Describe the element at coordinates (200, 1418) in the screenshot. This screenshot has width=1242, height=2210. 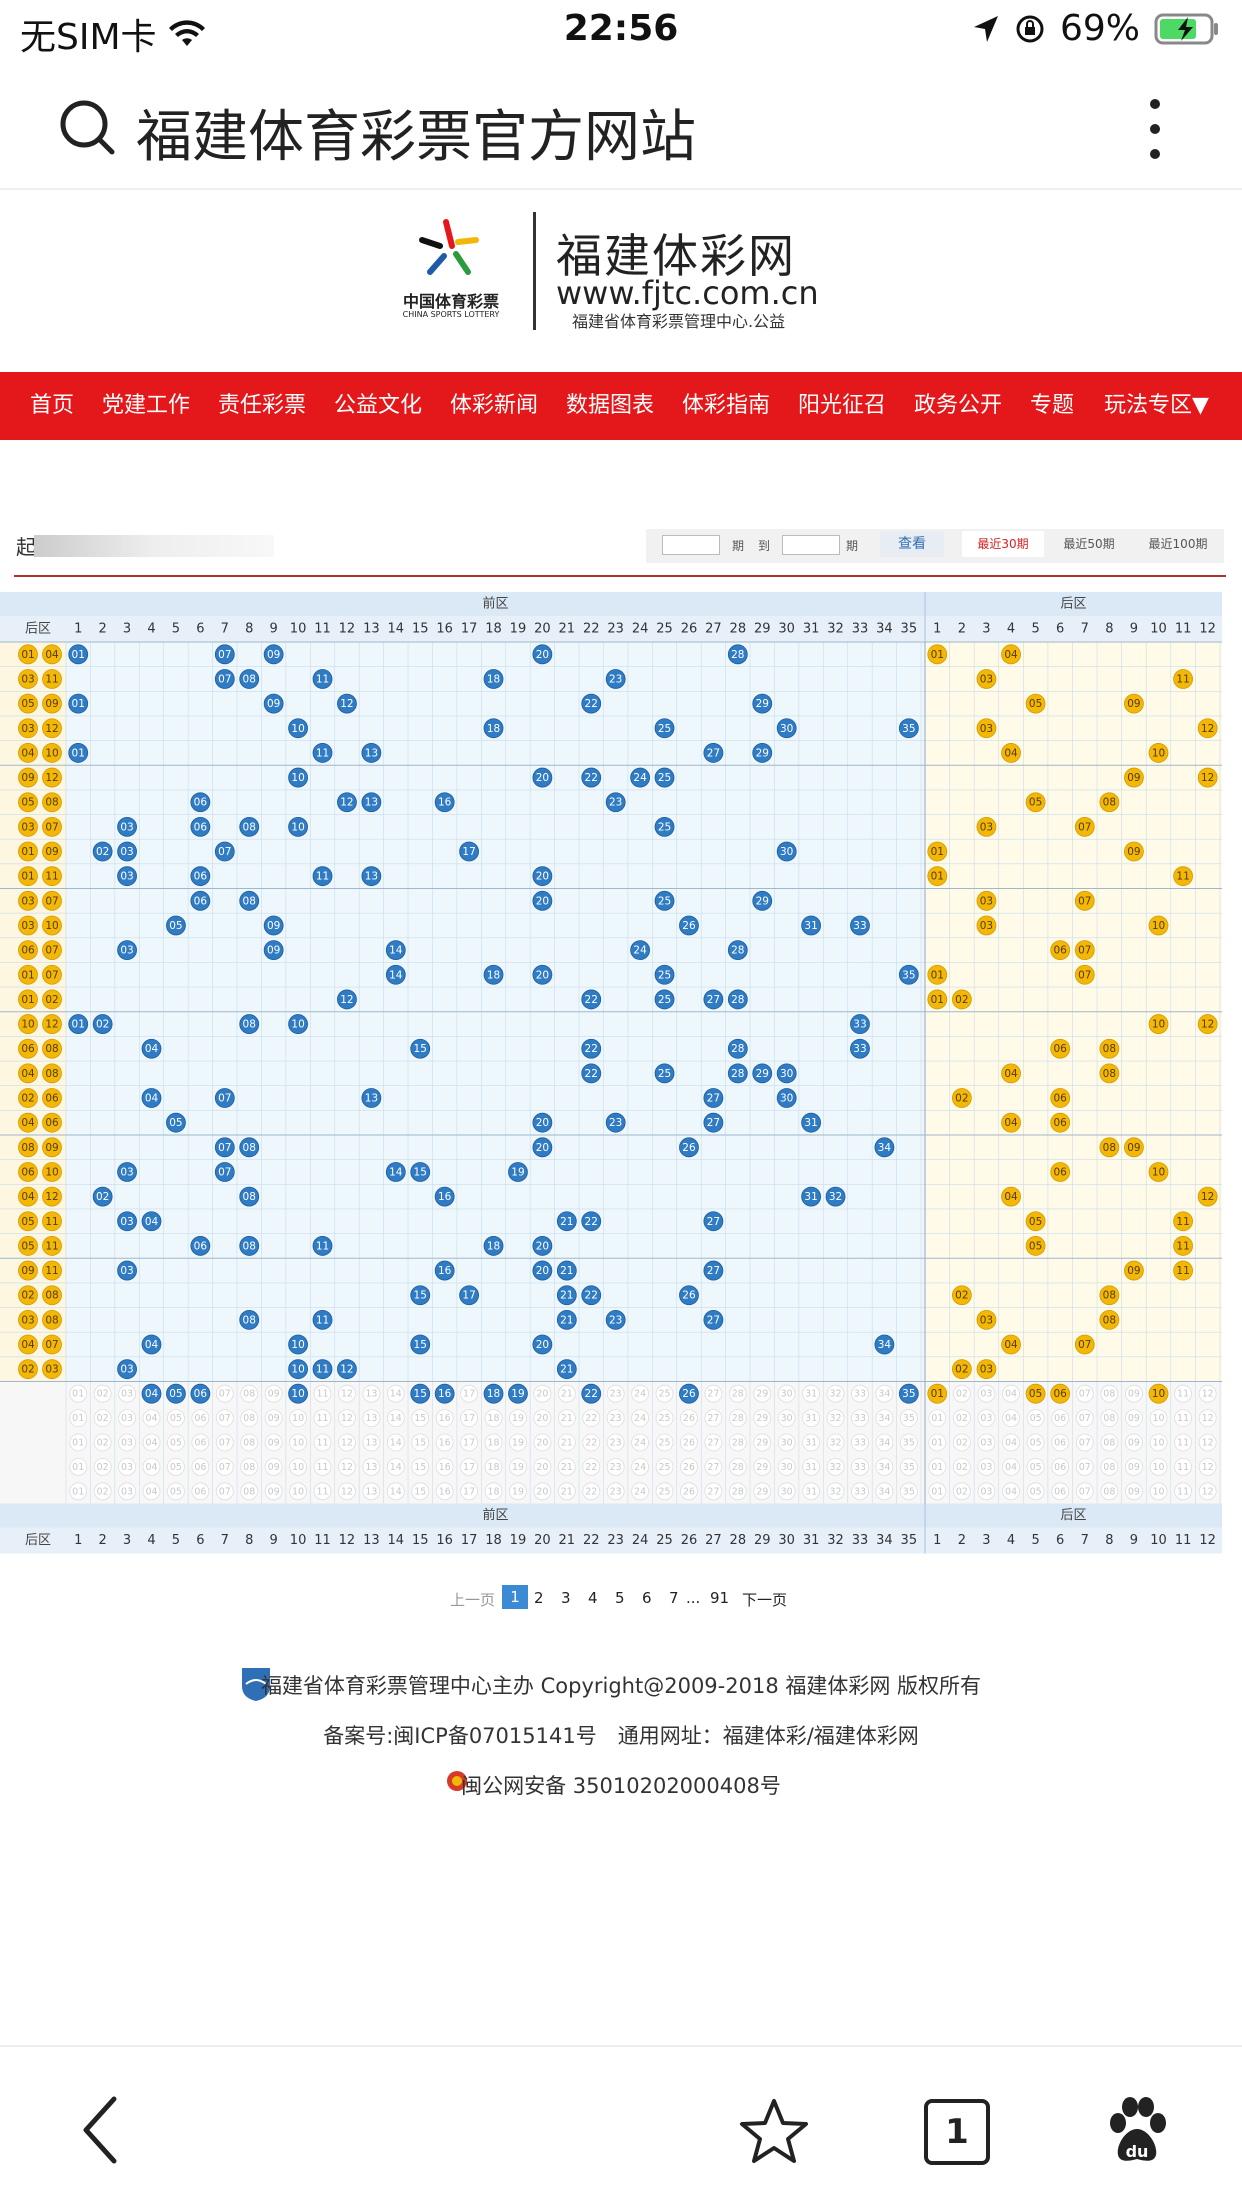
I see `stat-ref-number: 06` at that location.